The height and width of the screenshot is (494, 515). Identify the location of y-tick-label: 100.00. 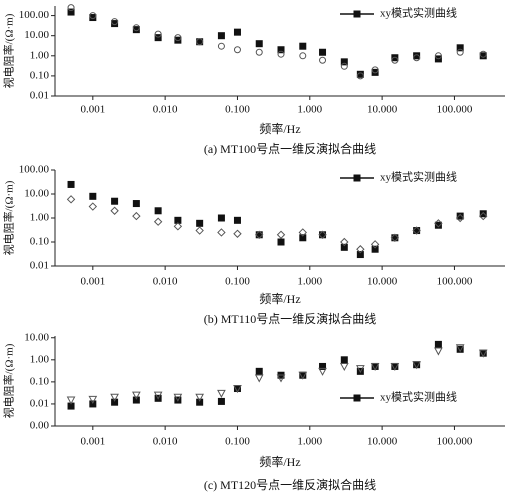
(34, 170).